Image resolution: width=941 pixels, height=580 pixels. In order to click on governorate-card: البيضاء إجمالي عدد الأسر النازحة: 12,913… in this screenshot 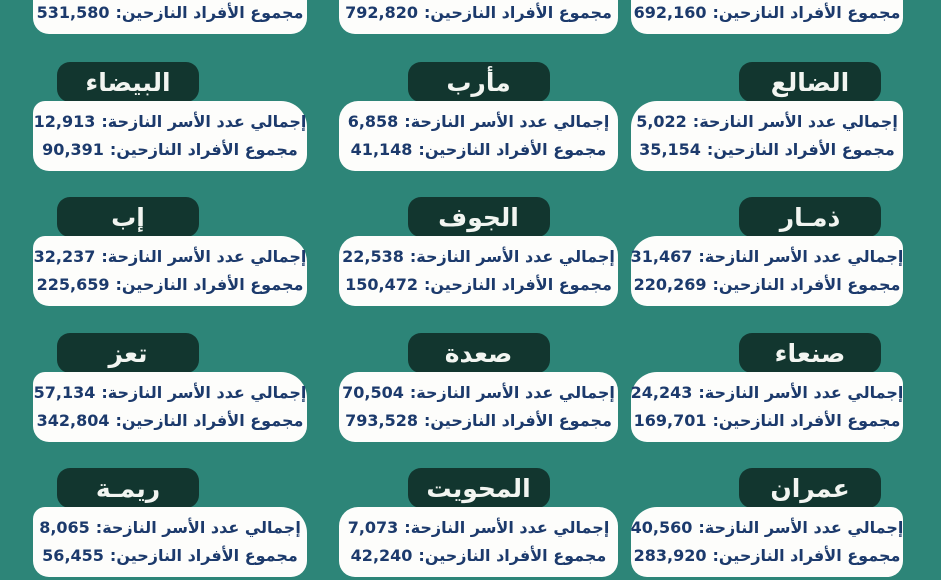, I will do `click(170, 116)`.